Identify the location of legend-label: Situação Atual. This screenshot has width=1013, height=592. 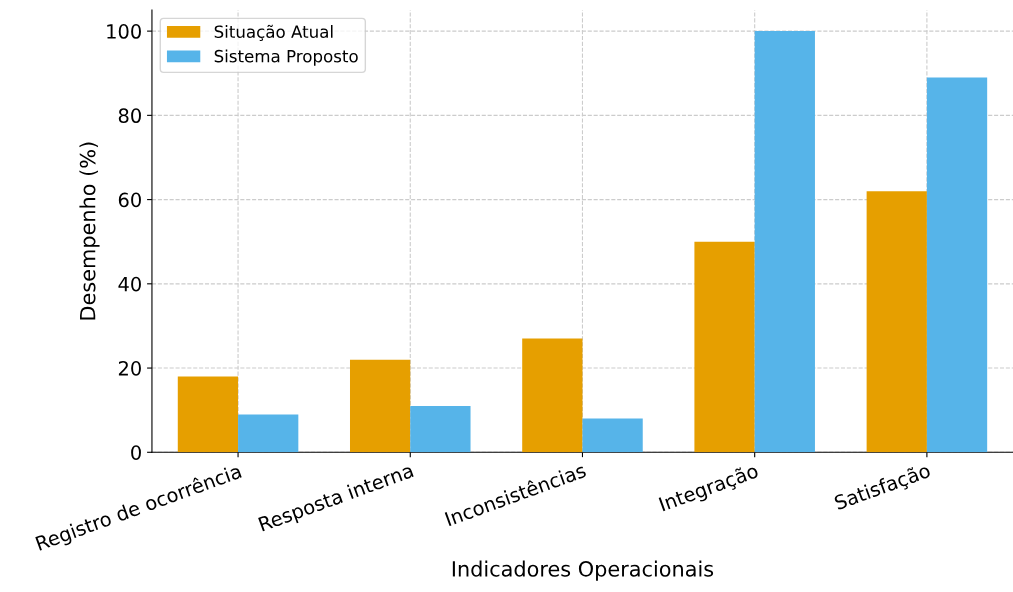
(273, 32).